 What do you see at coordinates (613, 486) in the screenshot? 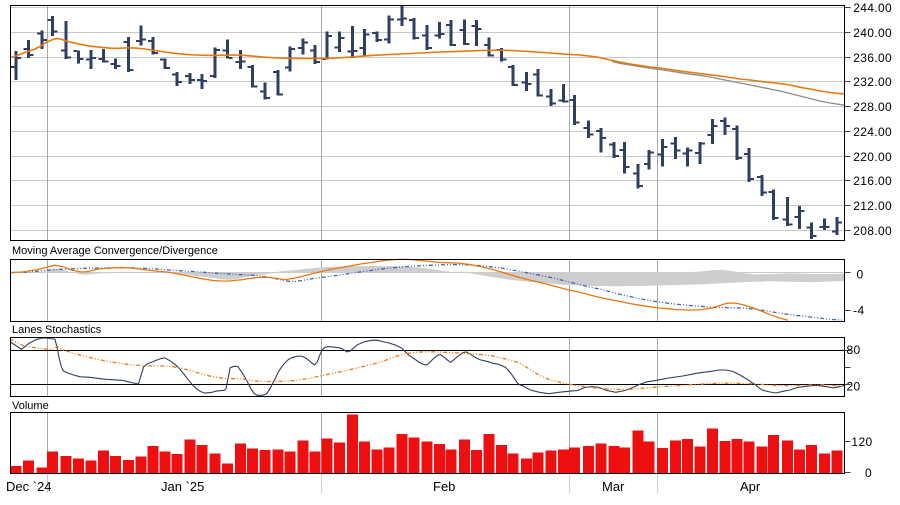
I see `svg-text: Mar` at bounding box center [613, 486].